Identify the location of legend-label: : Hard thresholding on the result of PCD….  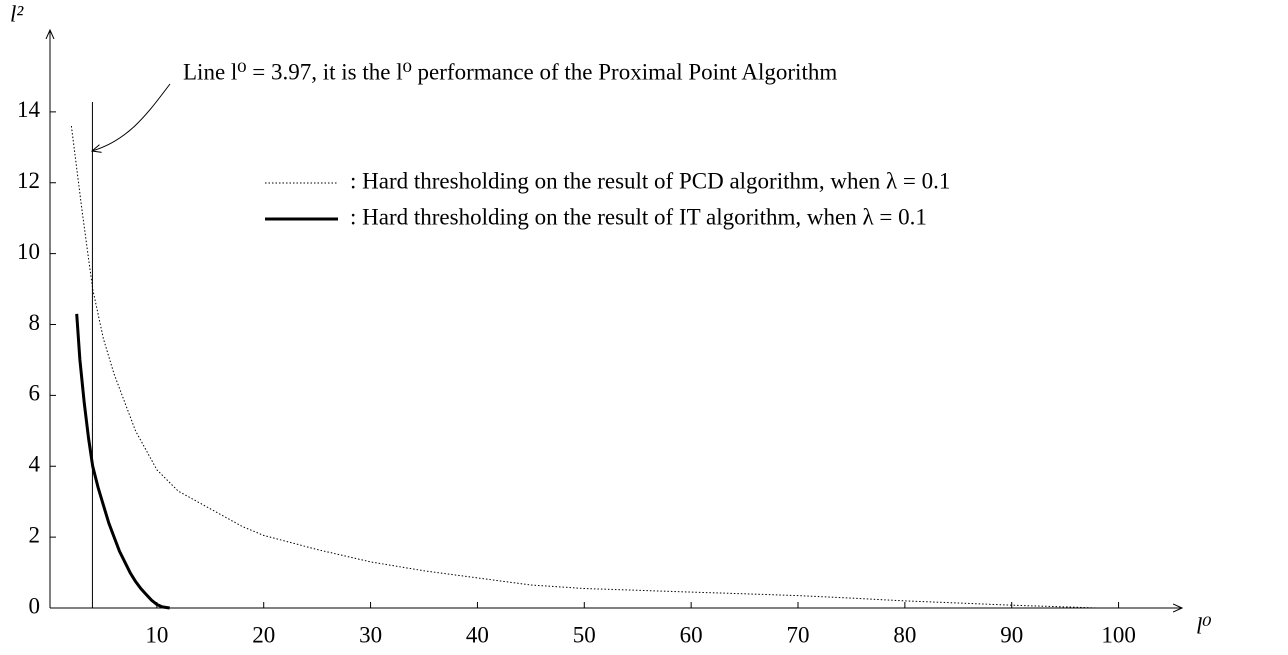
(650, 180).